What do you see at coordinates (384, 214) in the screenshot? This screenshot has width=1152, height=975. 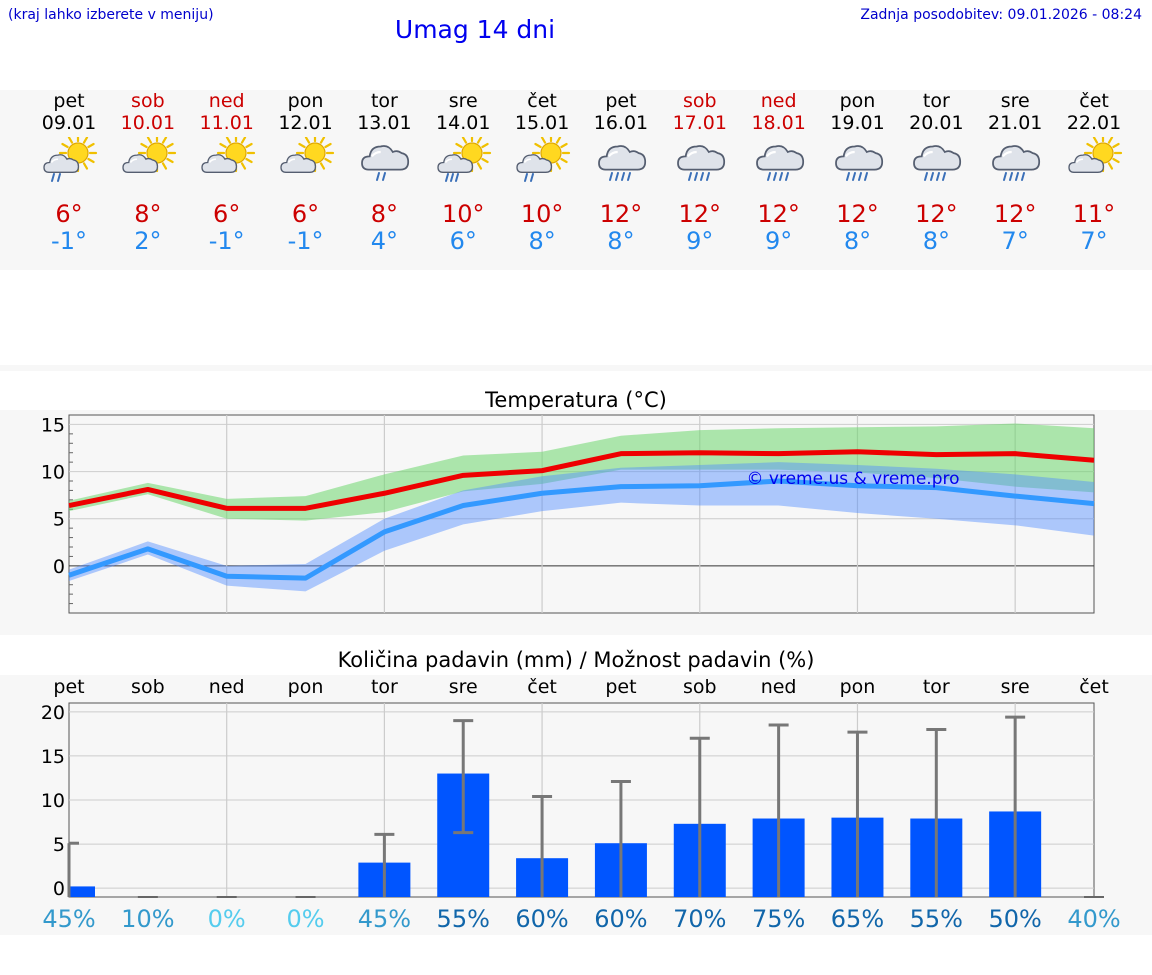 I see `max-temperature: 8°` at bounding box center [384, 214].